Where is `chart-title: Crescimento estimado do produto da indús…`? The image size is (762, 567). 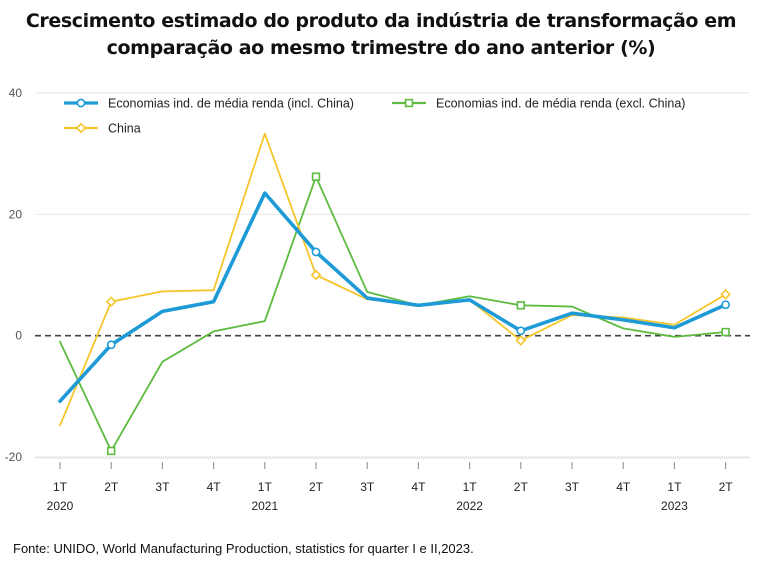 chart-title: Crescimento estimado do produto da indús… is located at coordinates (381, 35).